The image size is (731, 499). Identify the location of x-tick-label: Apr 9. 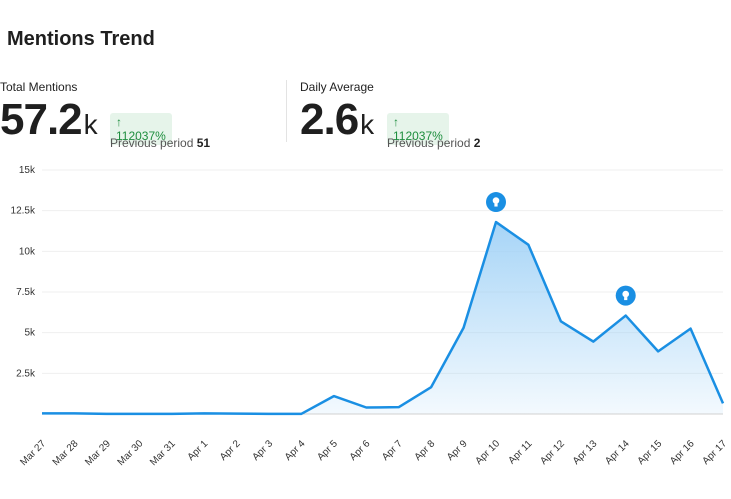
(457, 450).